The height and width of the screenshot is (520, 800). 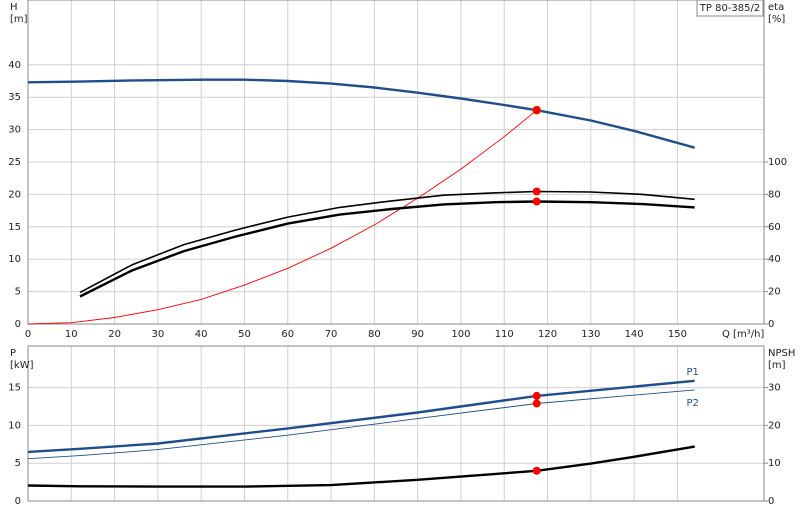 I want to click on x-tick-label: 130, so click(x=590, y=334).